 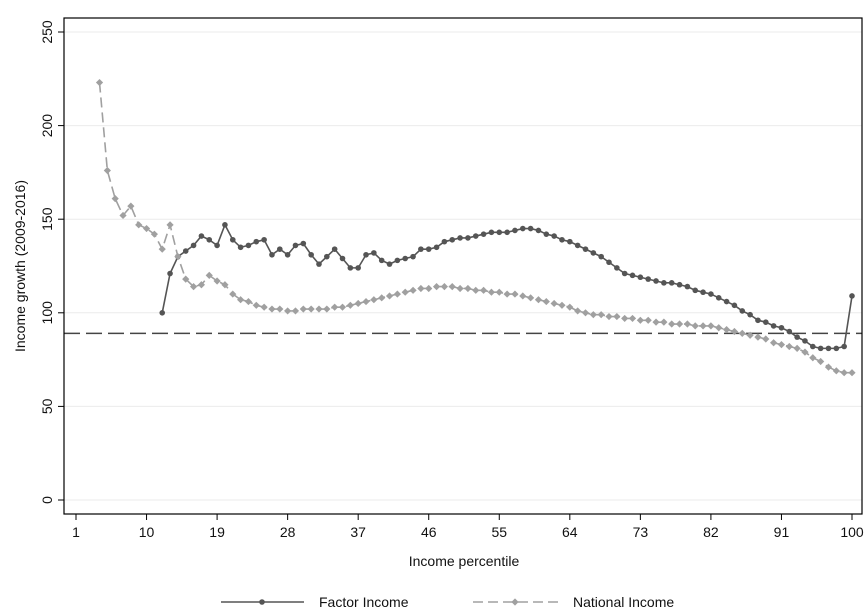 I want to click on legend-marker-national-income, so click(x=515, y=602).